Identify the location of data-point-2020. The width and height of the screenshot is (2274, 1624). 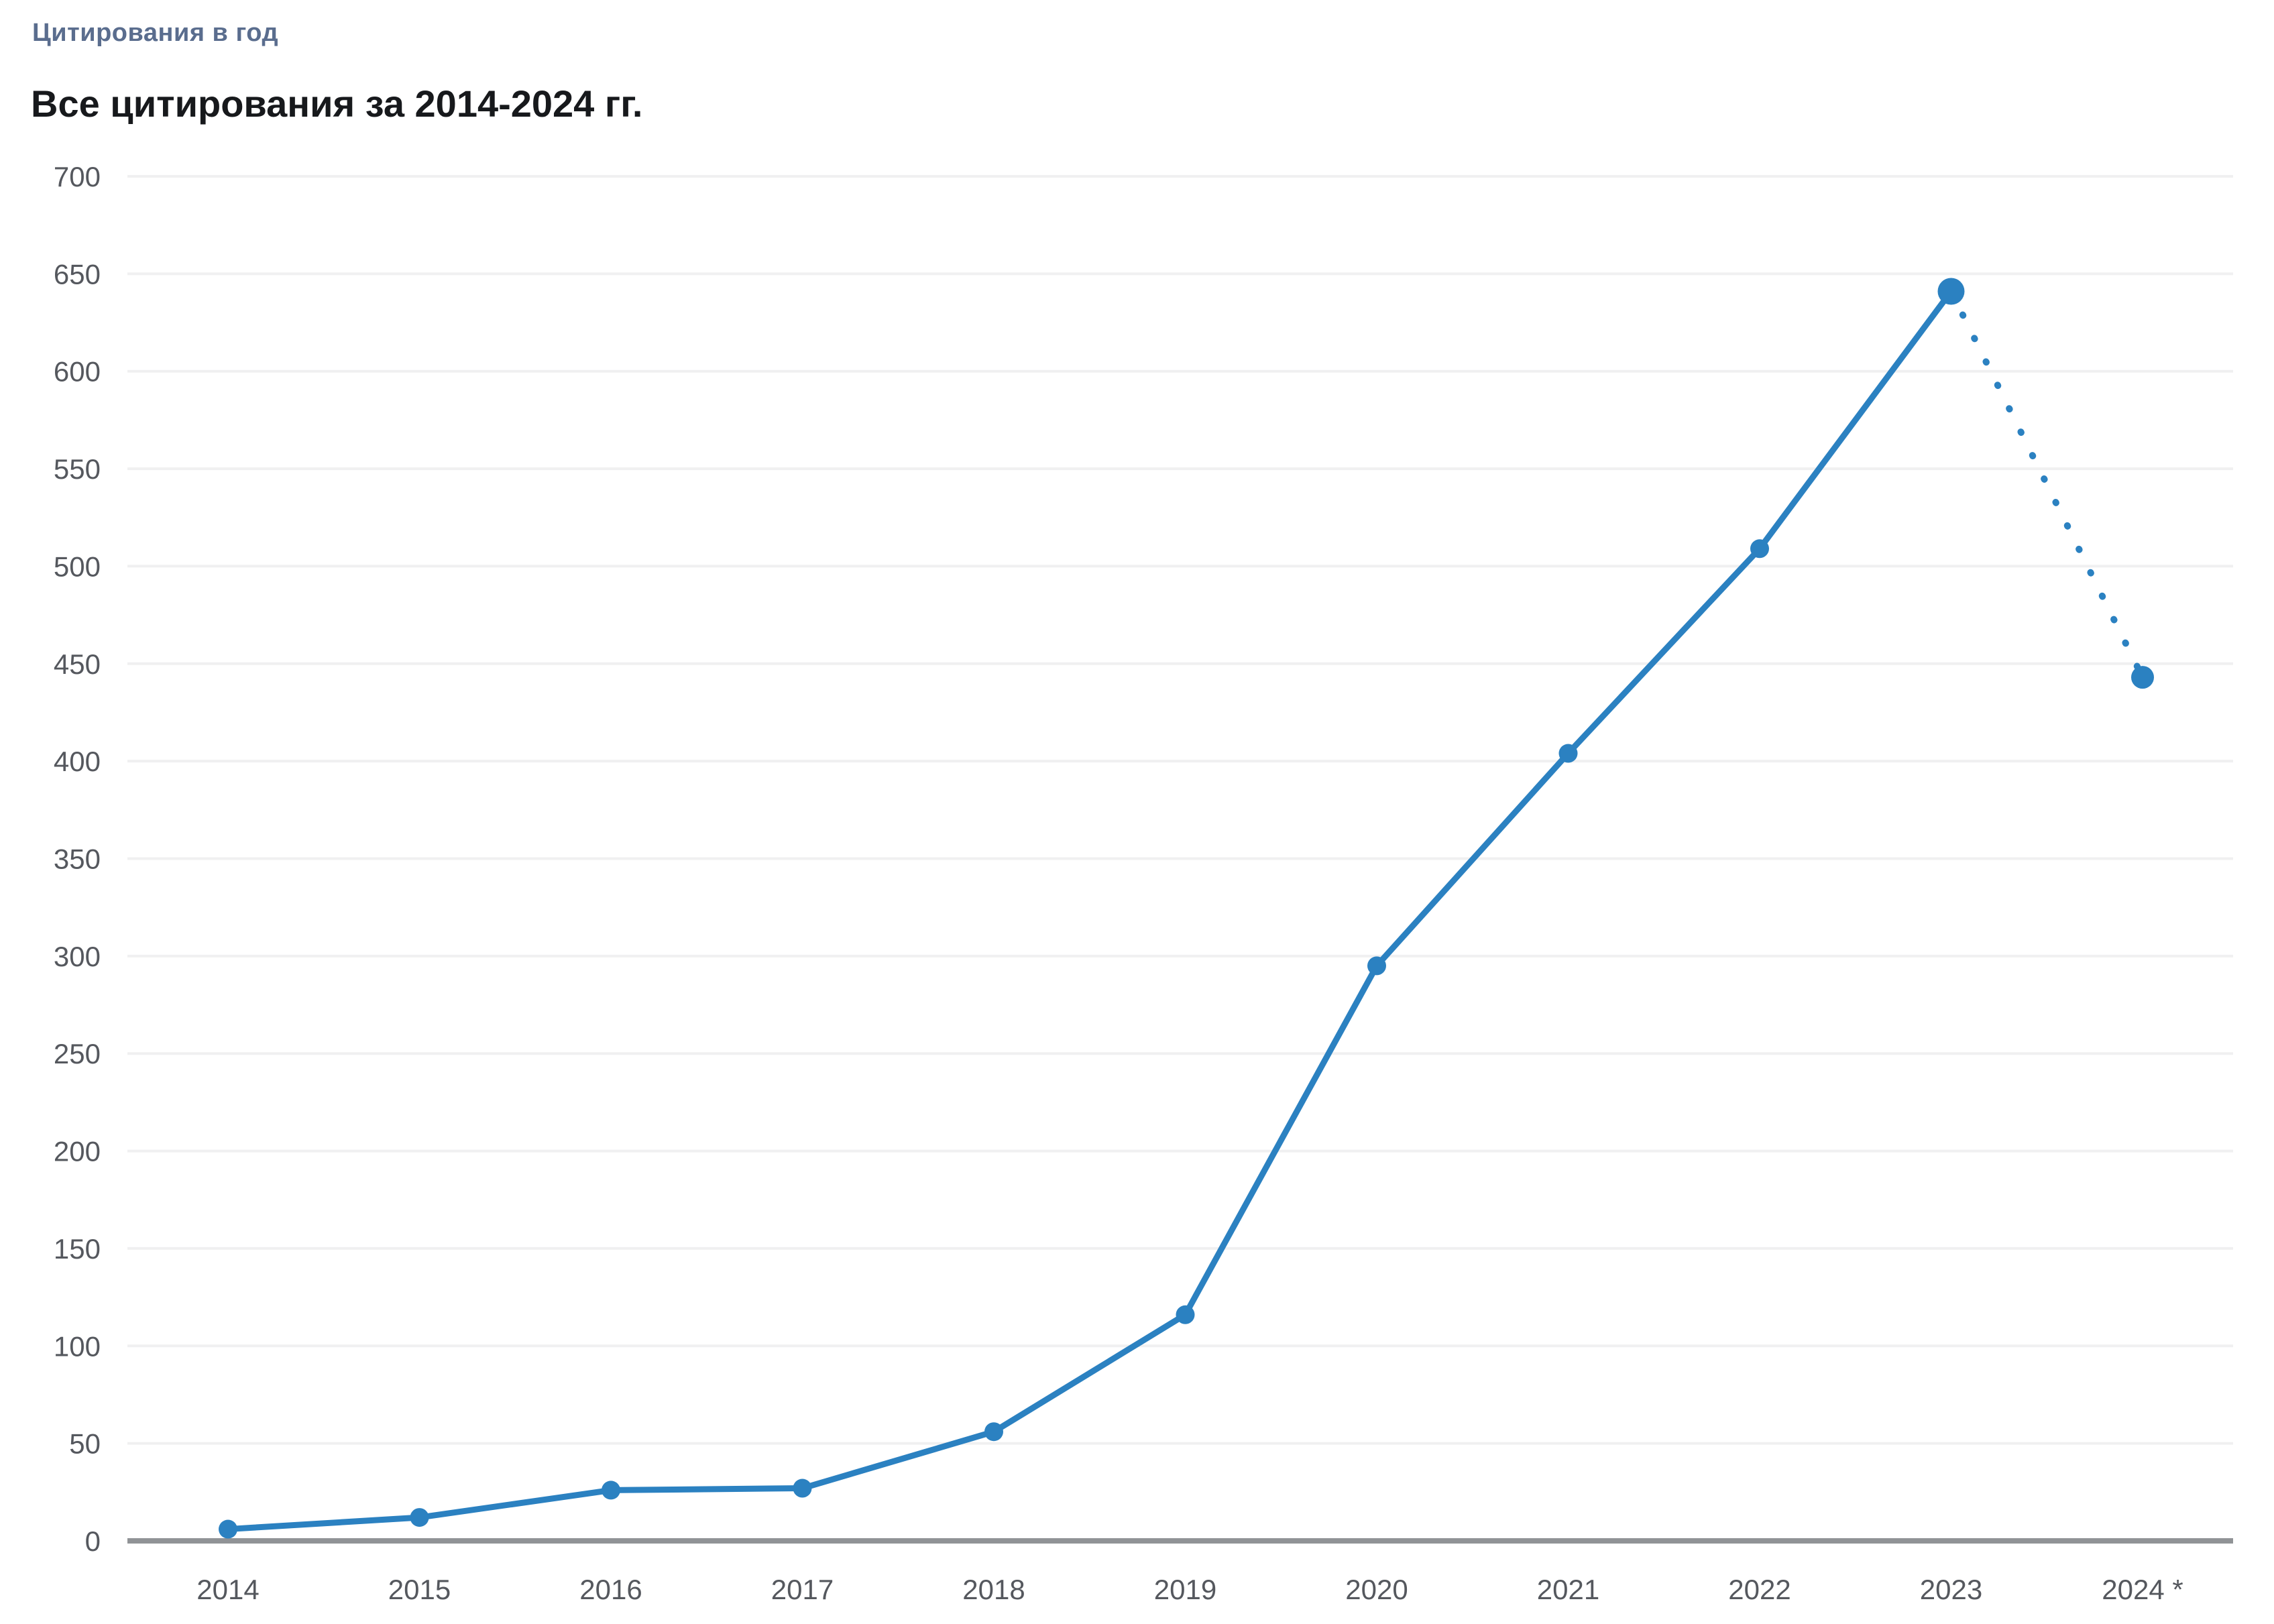
(1377, 966).